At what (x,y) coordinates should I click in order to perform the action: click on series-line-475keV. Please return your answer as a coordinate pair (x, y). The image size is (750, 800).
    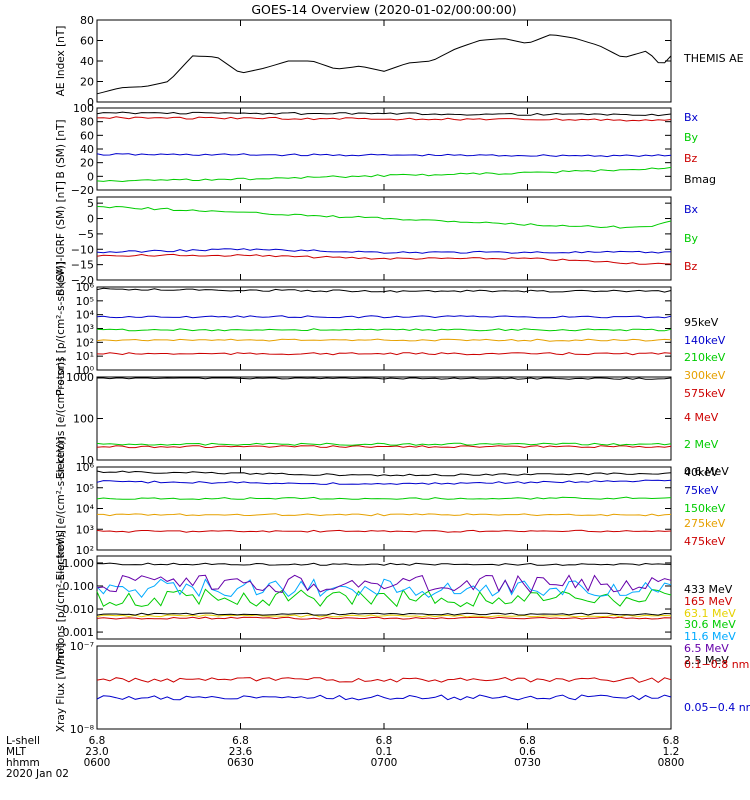
    Looking at the image, I should click on (384, 531).